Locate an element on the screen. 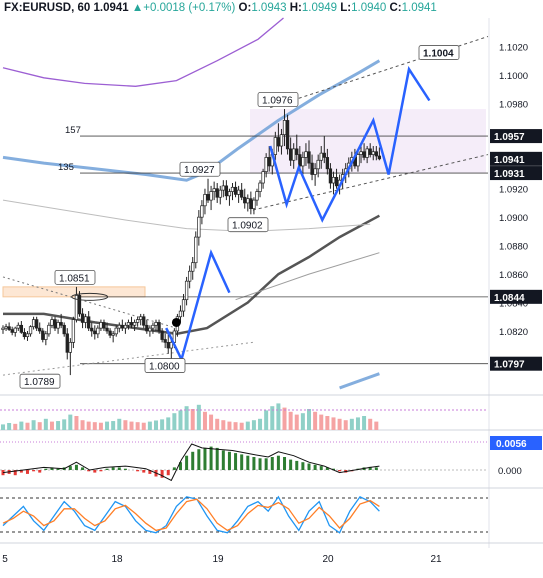 This screenshot has height=578, width=543. price-callout-label: 1.0976 is located at coordinates (277, 101).